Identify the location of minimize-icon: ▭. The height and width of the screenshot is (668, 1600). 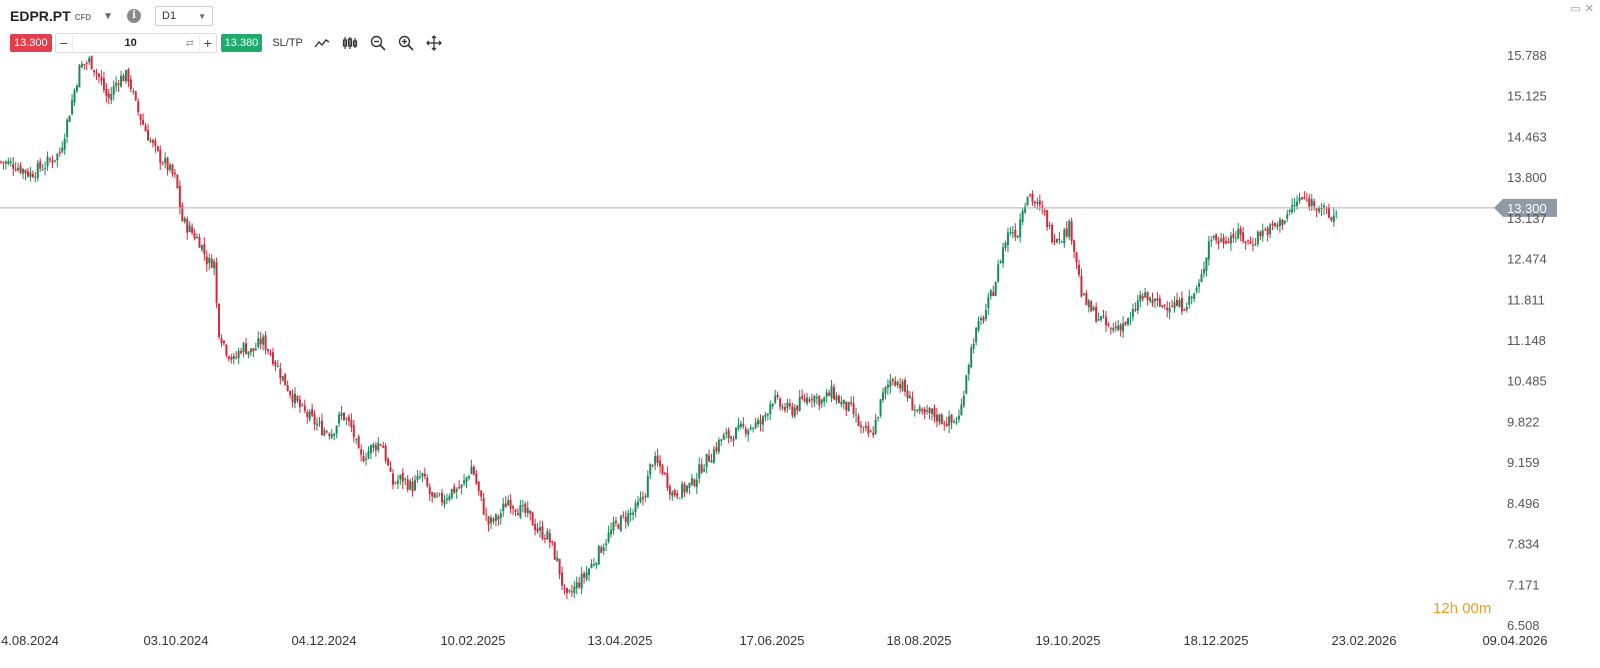
(1575, 9).